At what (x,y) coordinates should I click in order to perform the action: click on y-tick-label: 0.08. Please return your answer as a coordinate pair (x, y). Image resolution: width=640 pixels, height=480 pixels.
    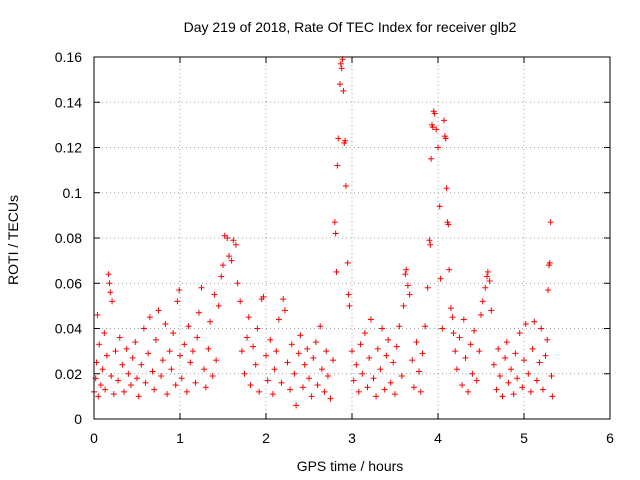
    Looking at the image, I should click on (68, 238).